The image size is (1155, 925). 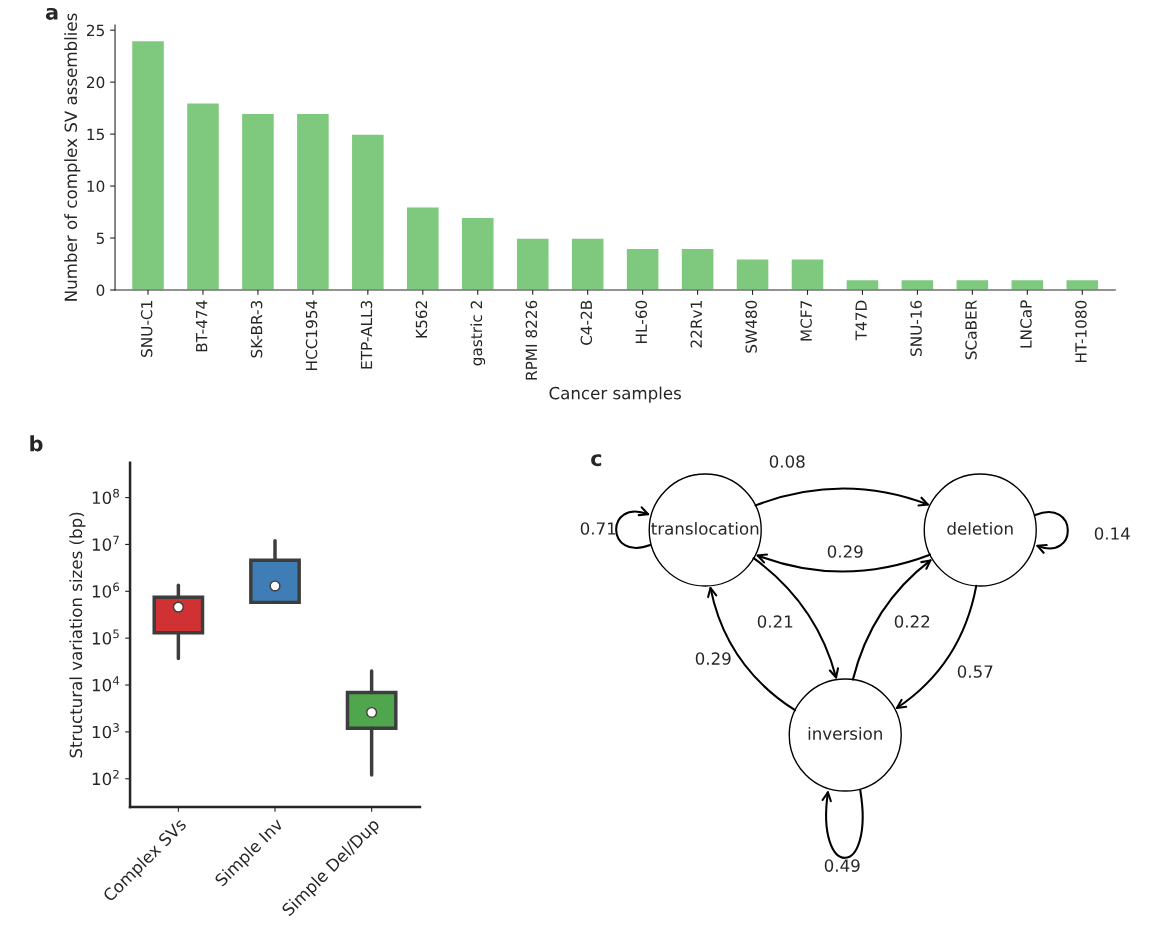 I want to click on y-tick-label: 15, so click(x=95, y=134).